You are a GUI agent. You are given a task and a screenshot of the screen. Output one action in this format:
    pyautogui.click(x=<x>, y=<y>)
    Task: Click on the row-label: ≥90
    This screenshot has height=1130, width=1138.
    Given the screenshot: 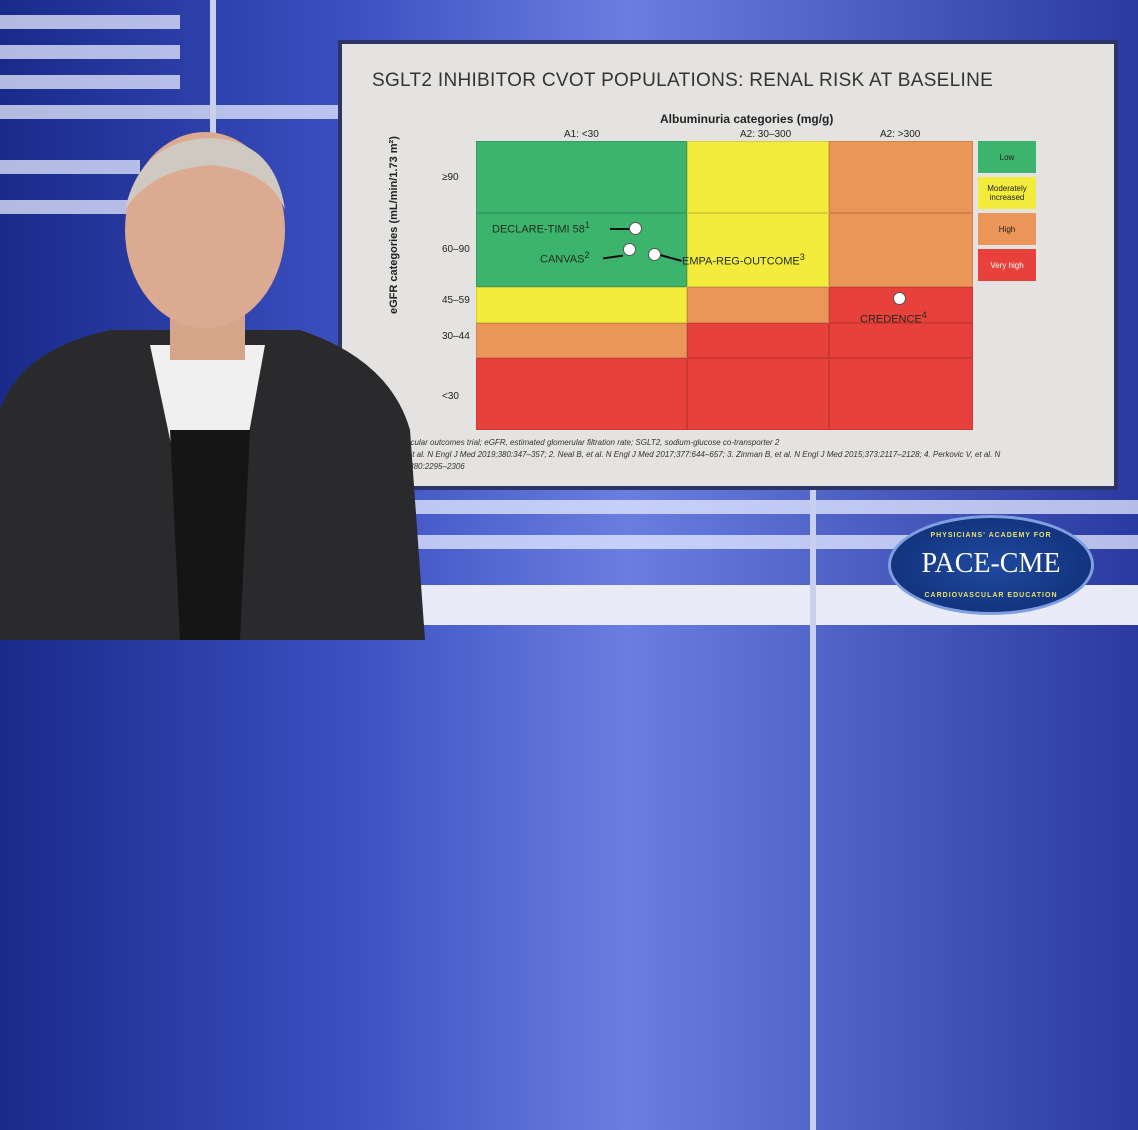 What is the action you would take?
    pyautogui.click(x=450, y=177)
    